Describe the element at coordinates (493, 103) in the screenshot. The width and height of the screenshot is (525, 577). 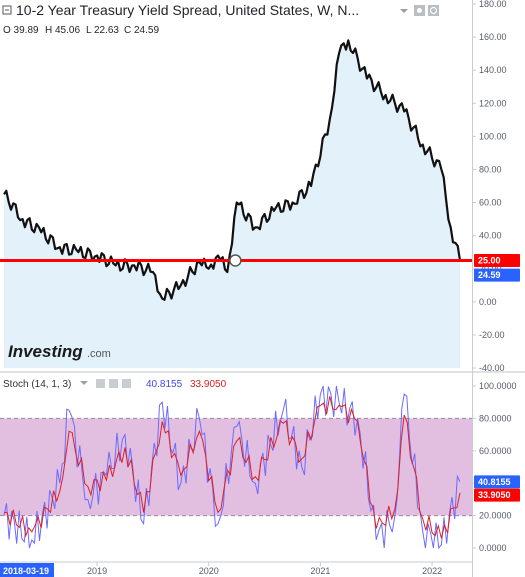
I see `price-tick-label: 120.00` at that location.